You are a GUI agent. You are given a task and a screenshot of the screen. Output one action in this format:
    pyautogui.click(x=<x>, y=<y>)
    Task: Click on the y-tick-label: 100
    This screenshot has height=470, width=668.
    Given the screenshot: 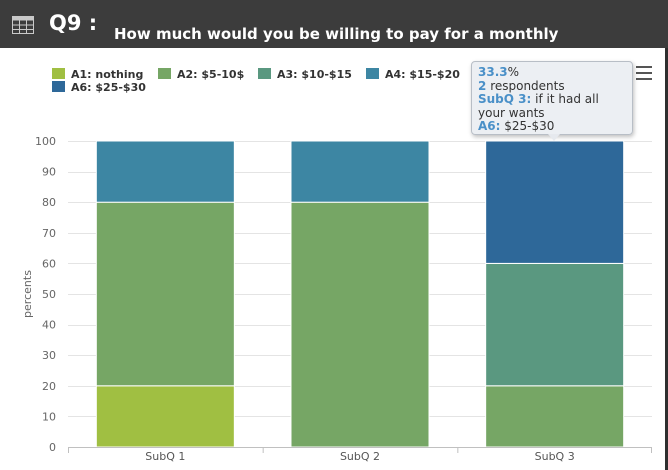 What is the action you would take?
    pyautogui.click(x=45, y=141)
    